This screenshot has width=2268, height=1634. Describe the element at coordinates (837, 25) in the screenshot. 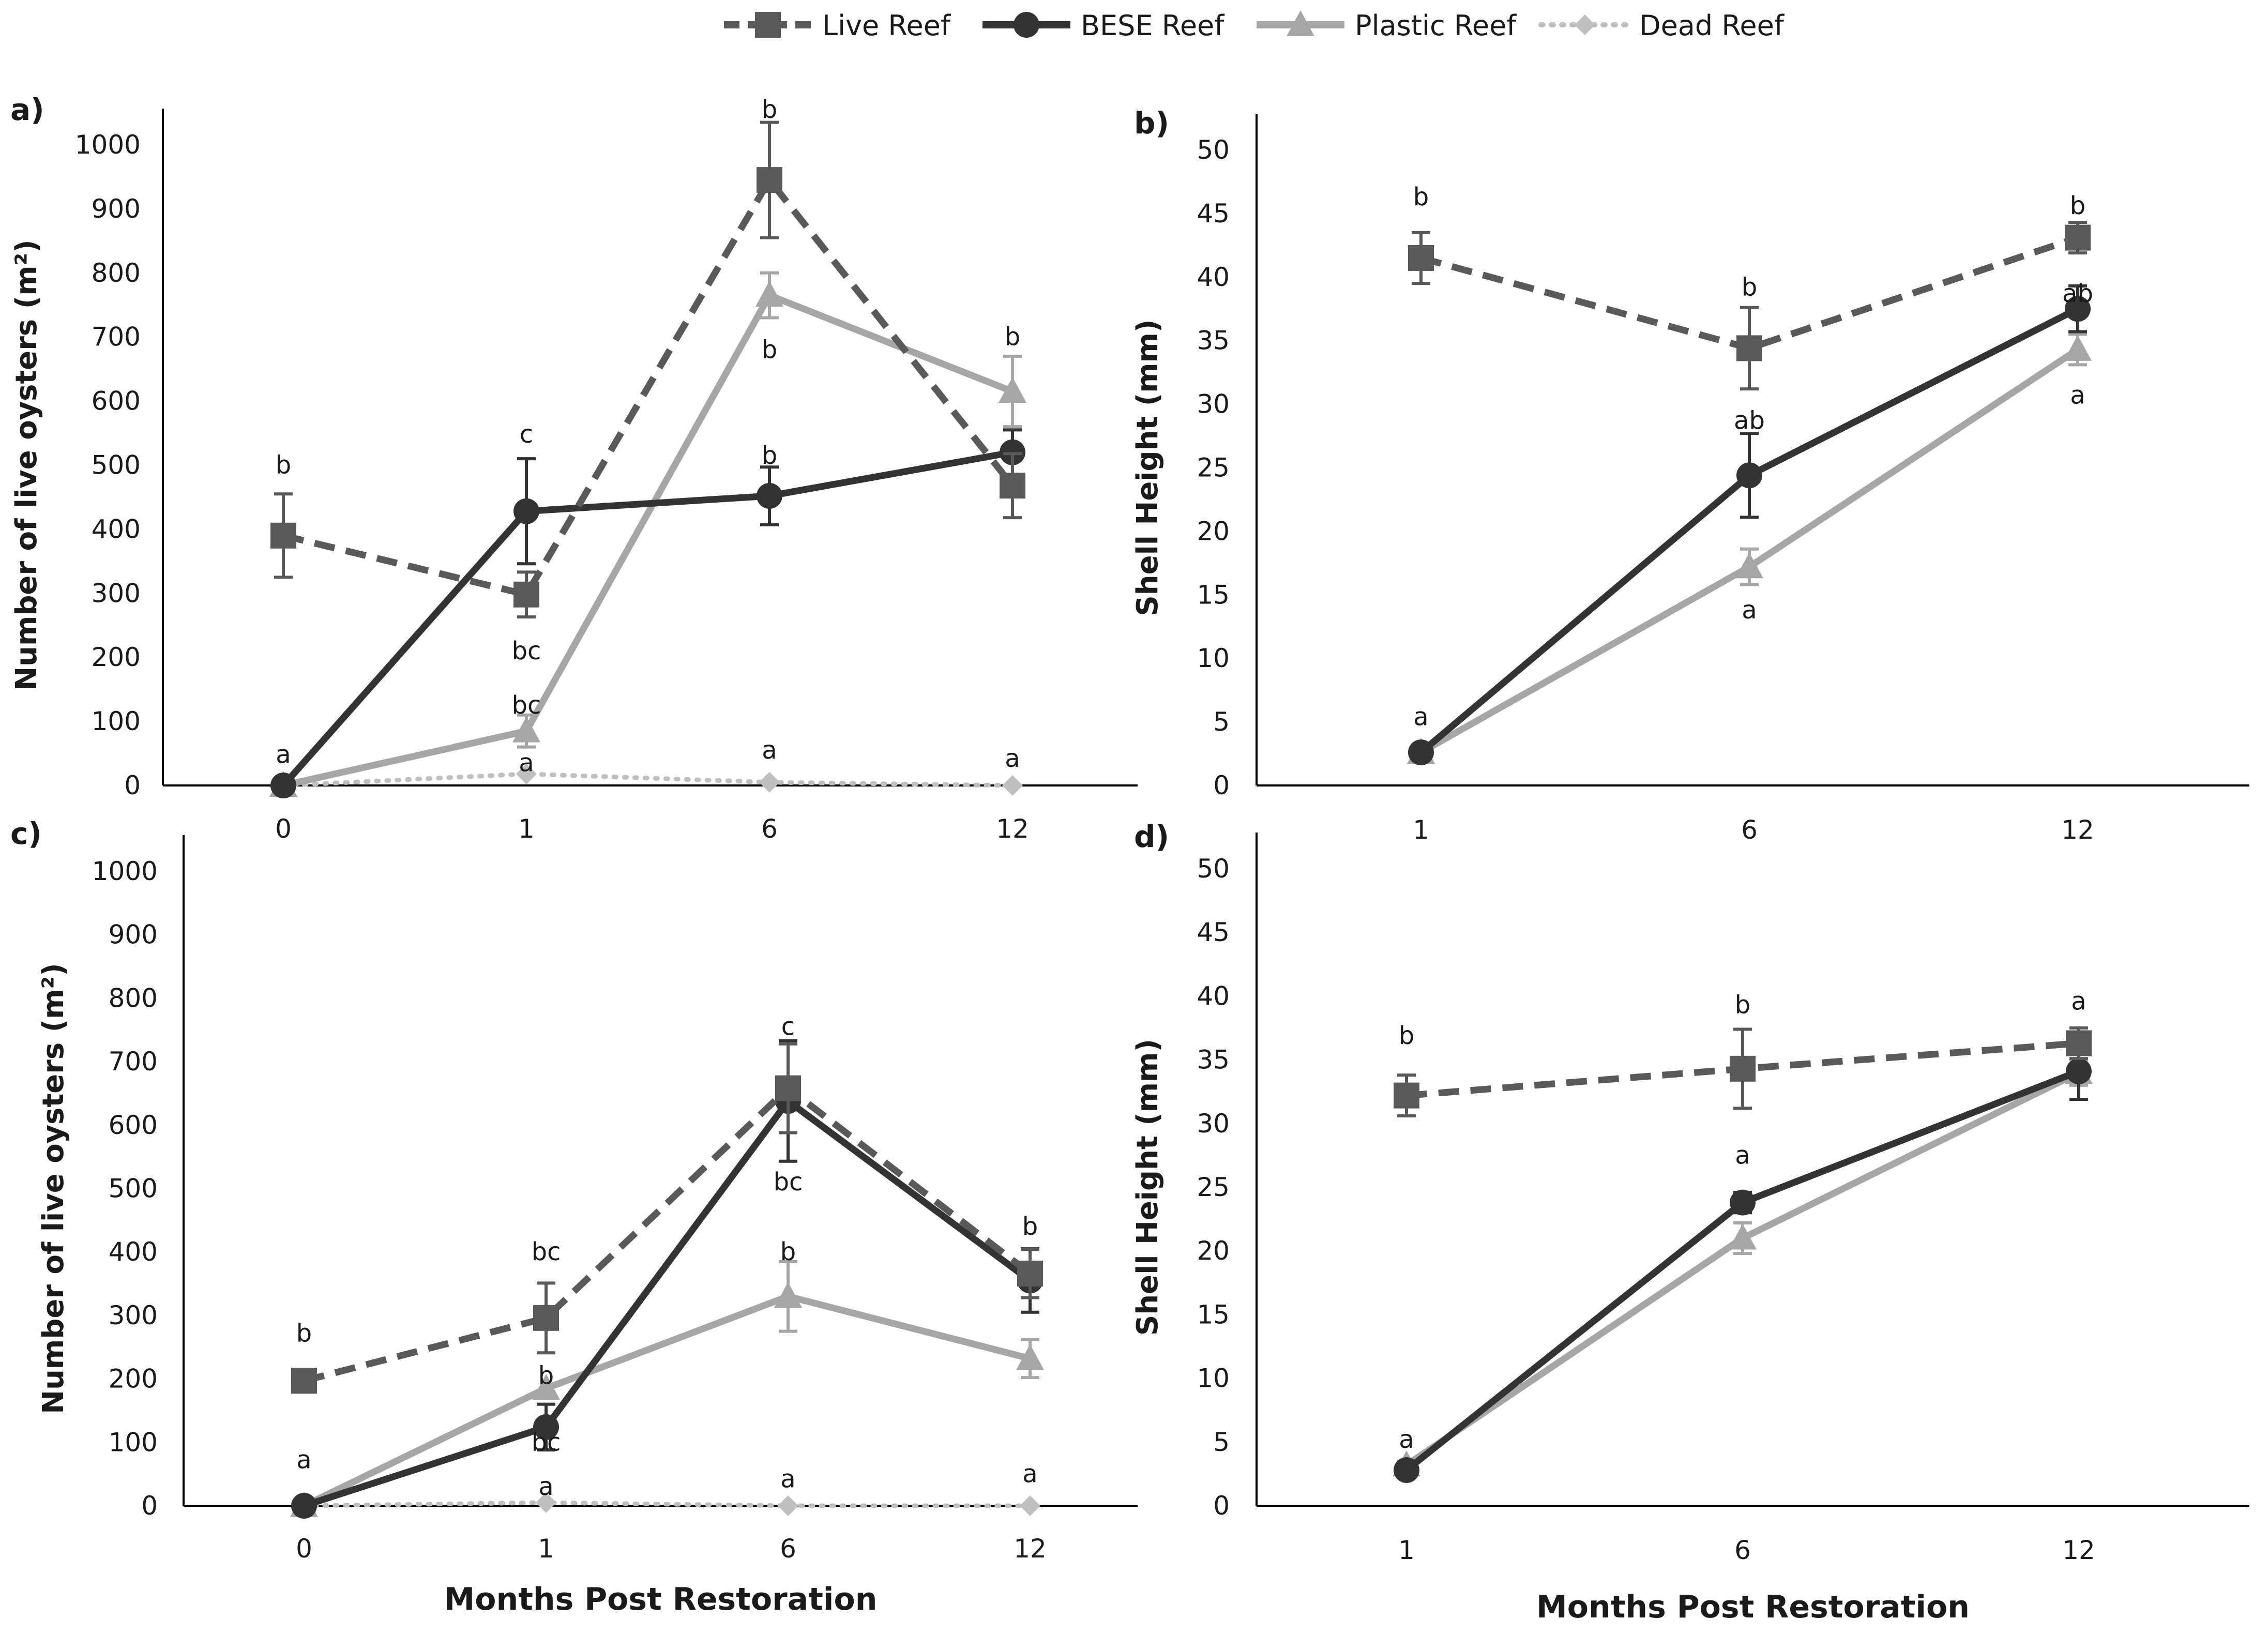

I see `legend-item-live-reef: Live Reef` at that location.